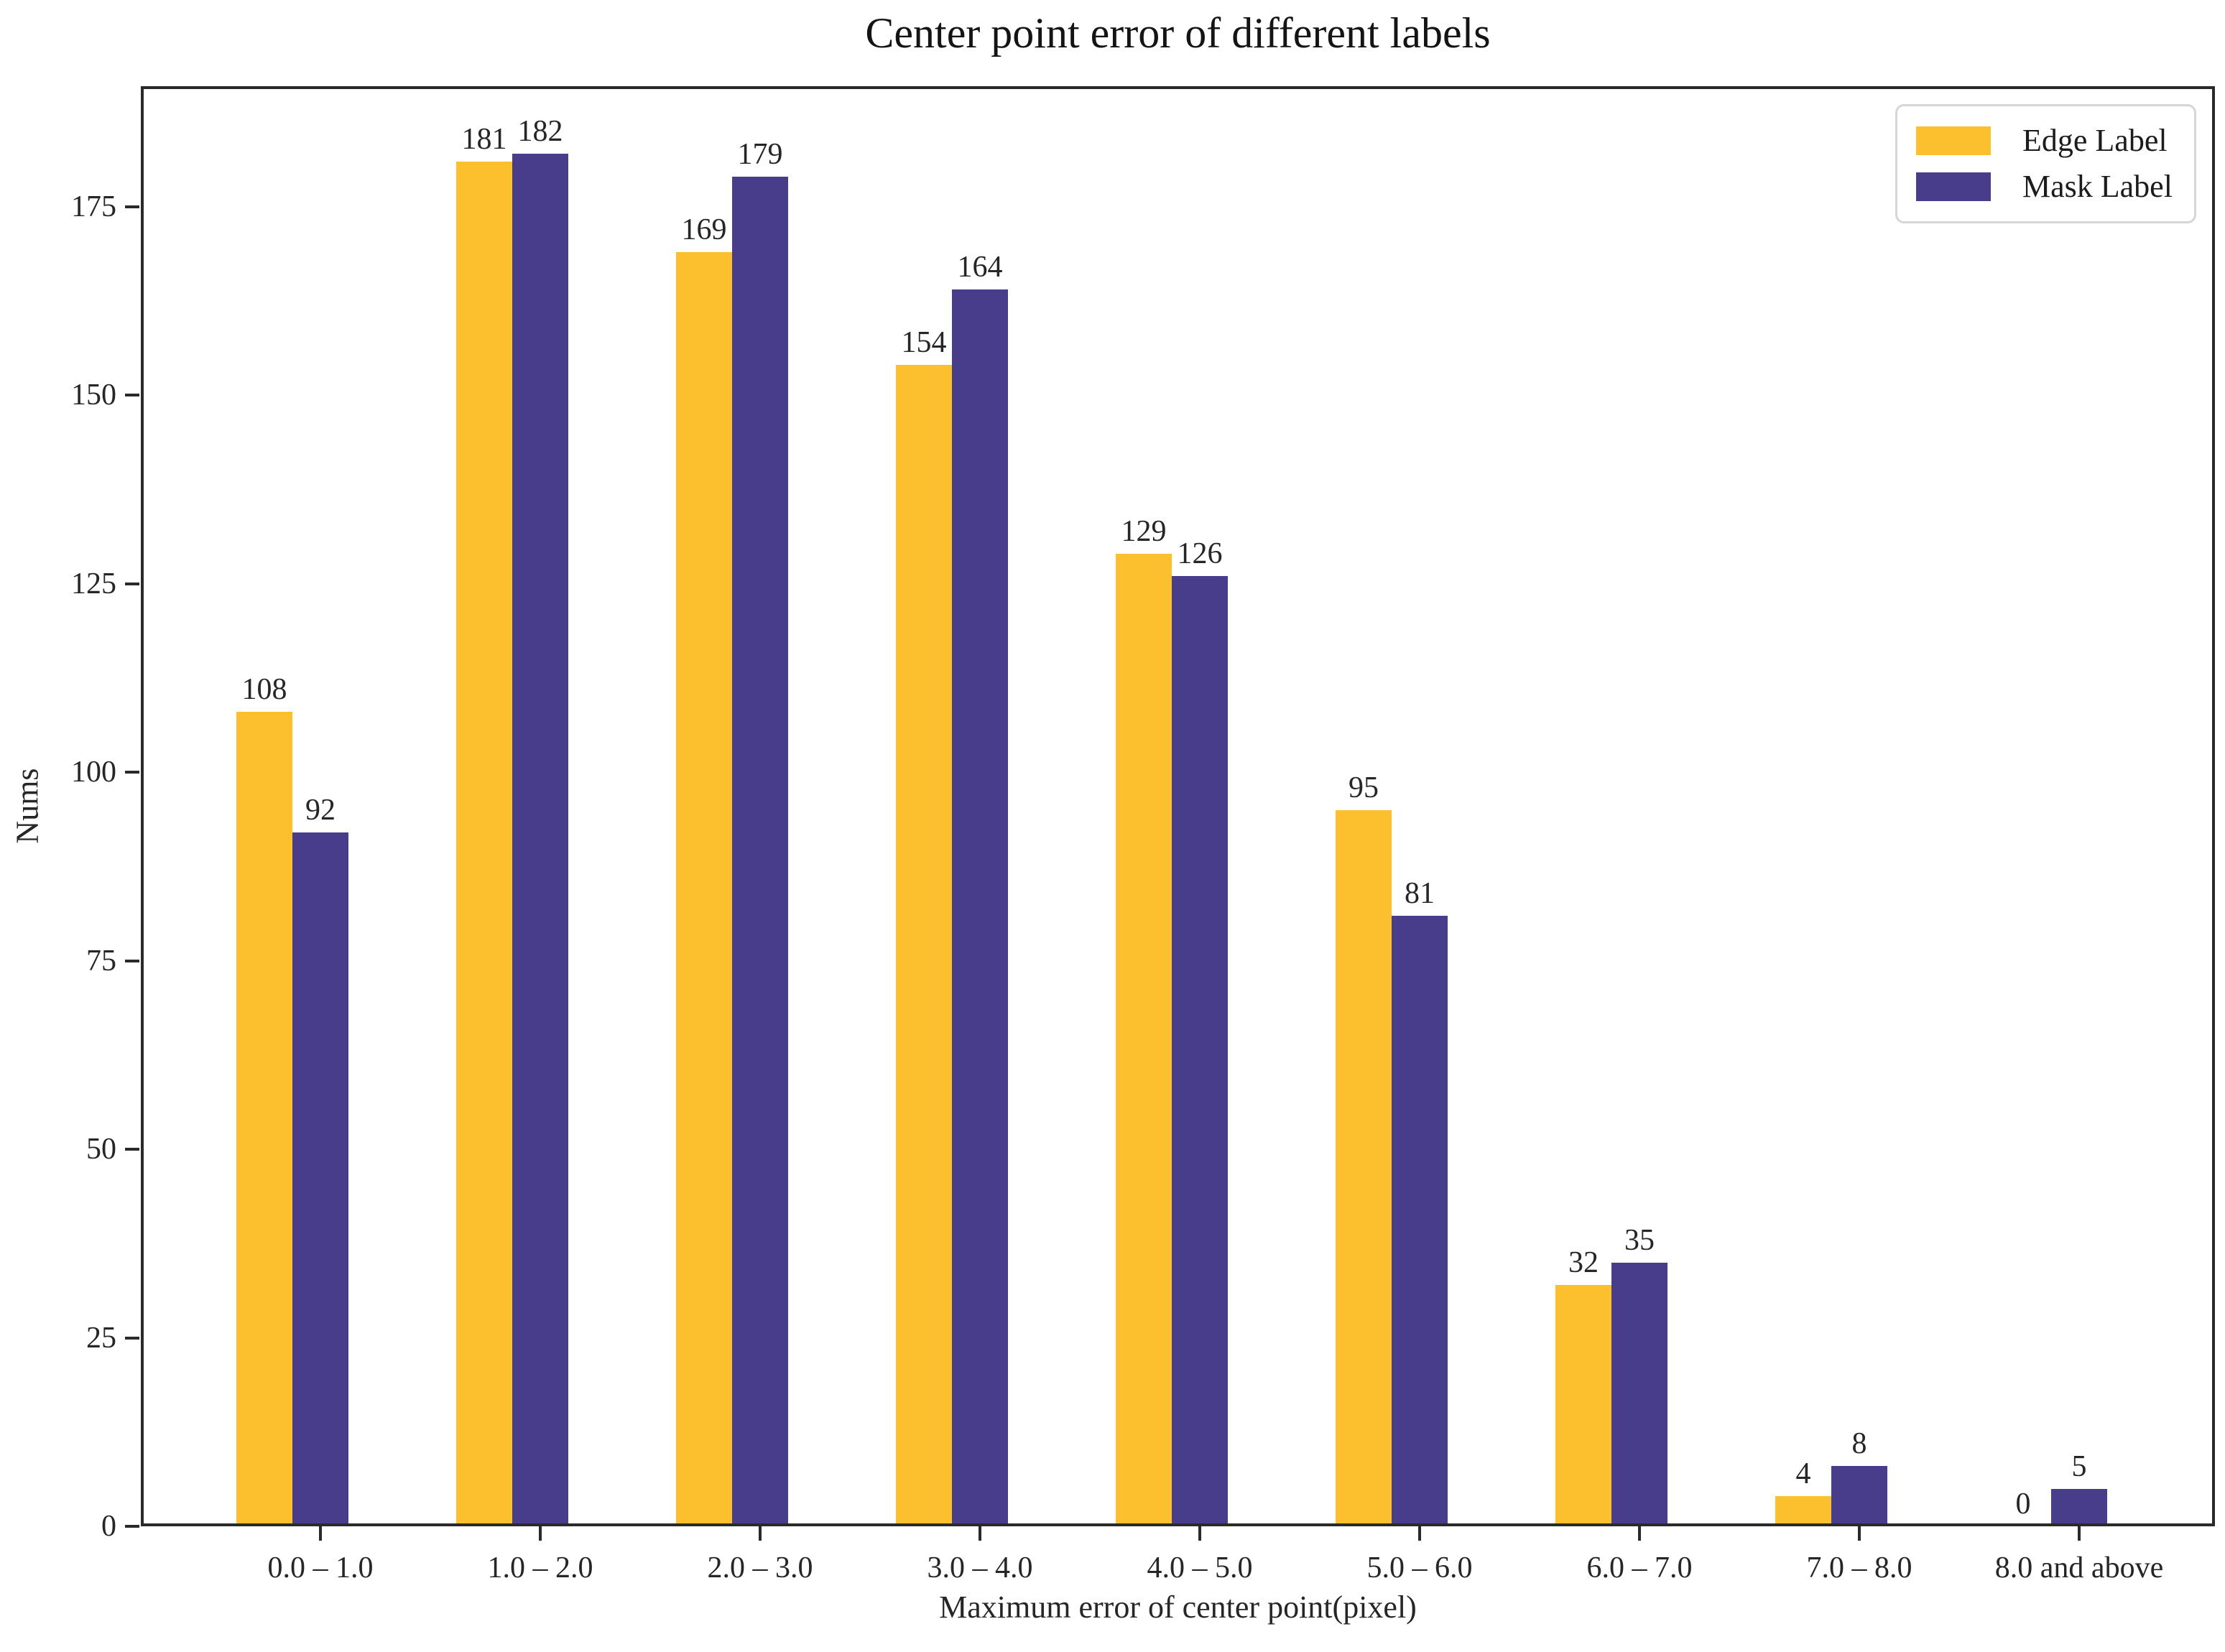 Image resolution: width=2225 pixels, height=1652 pixels. I want to click on x-tick-label: 0.0 – 1.0, so click(320, 1567).